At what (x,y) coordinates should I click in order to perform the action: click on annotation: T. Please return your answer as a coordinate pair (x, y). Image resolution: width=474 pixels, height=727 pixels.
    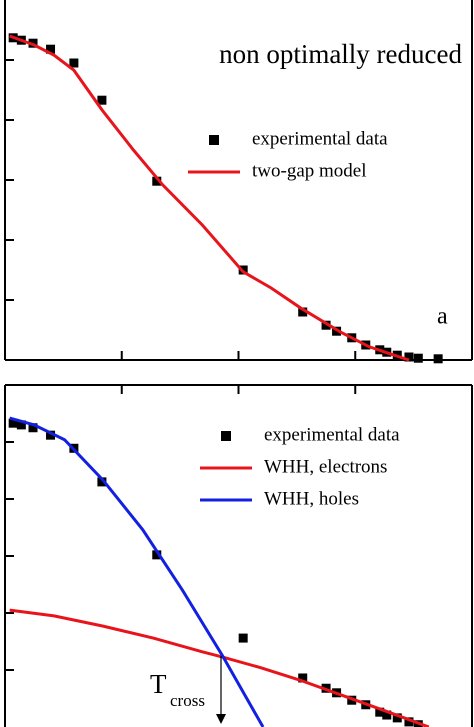
    Looking at the image, I should click on (158, 684).